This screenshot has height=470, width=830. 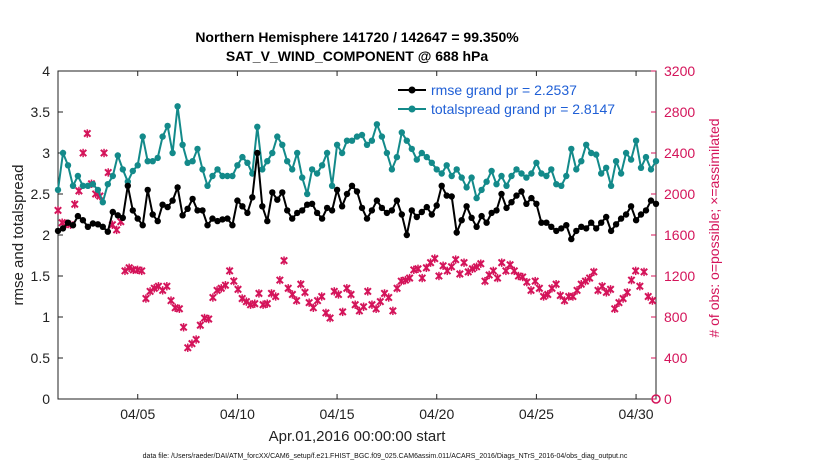 I want to click on y-tick-label: 4, so click(x=46, y=71).